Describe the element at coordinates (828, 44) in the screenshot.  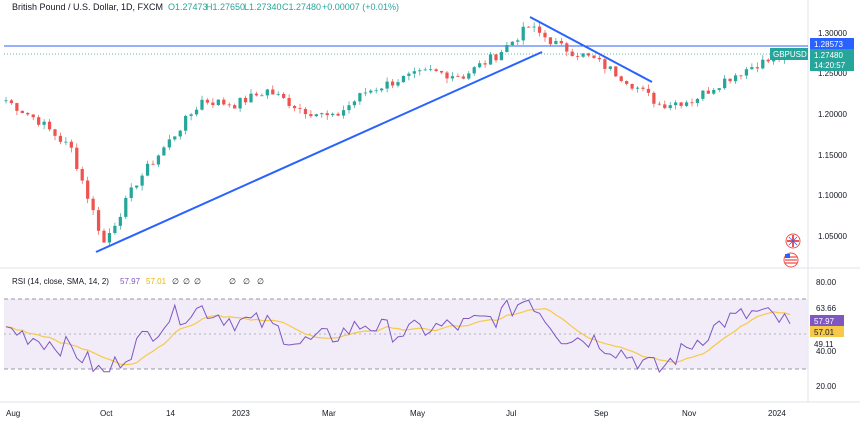
I see `level-label: 1.28573` at that location.